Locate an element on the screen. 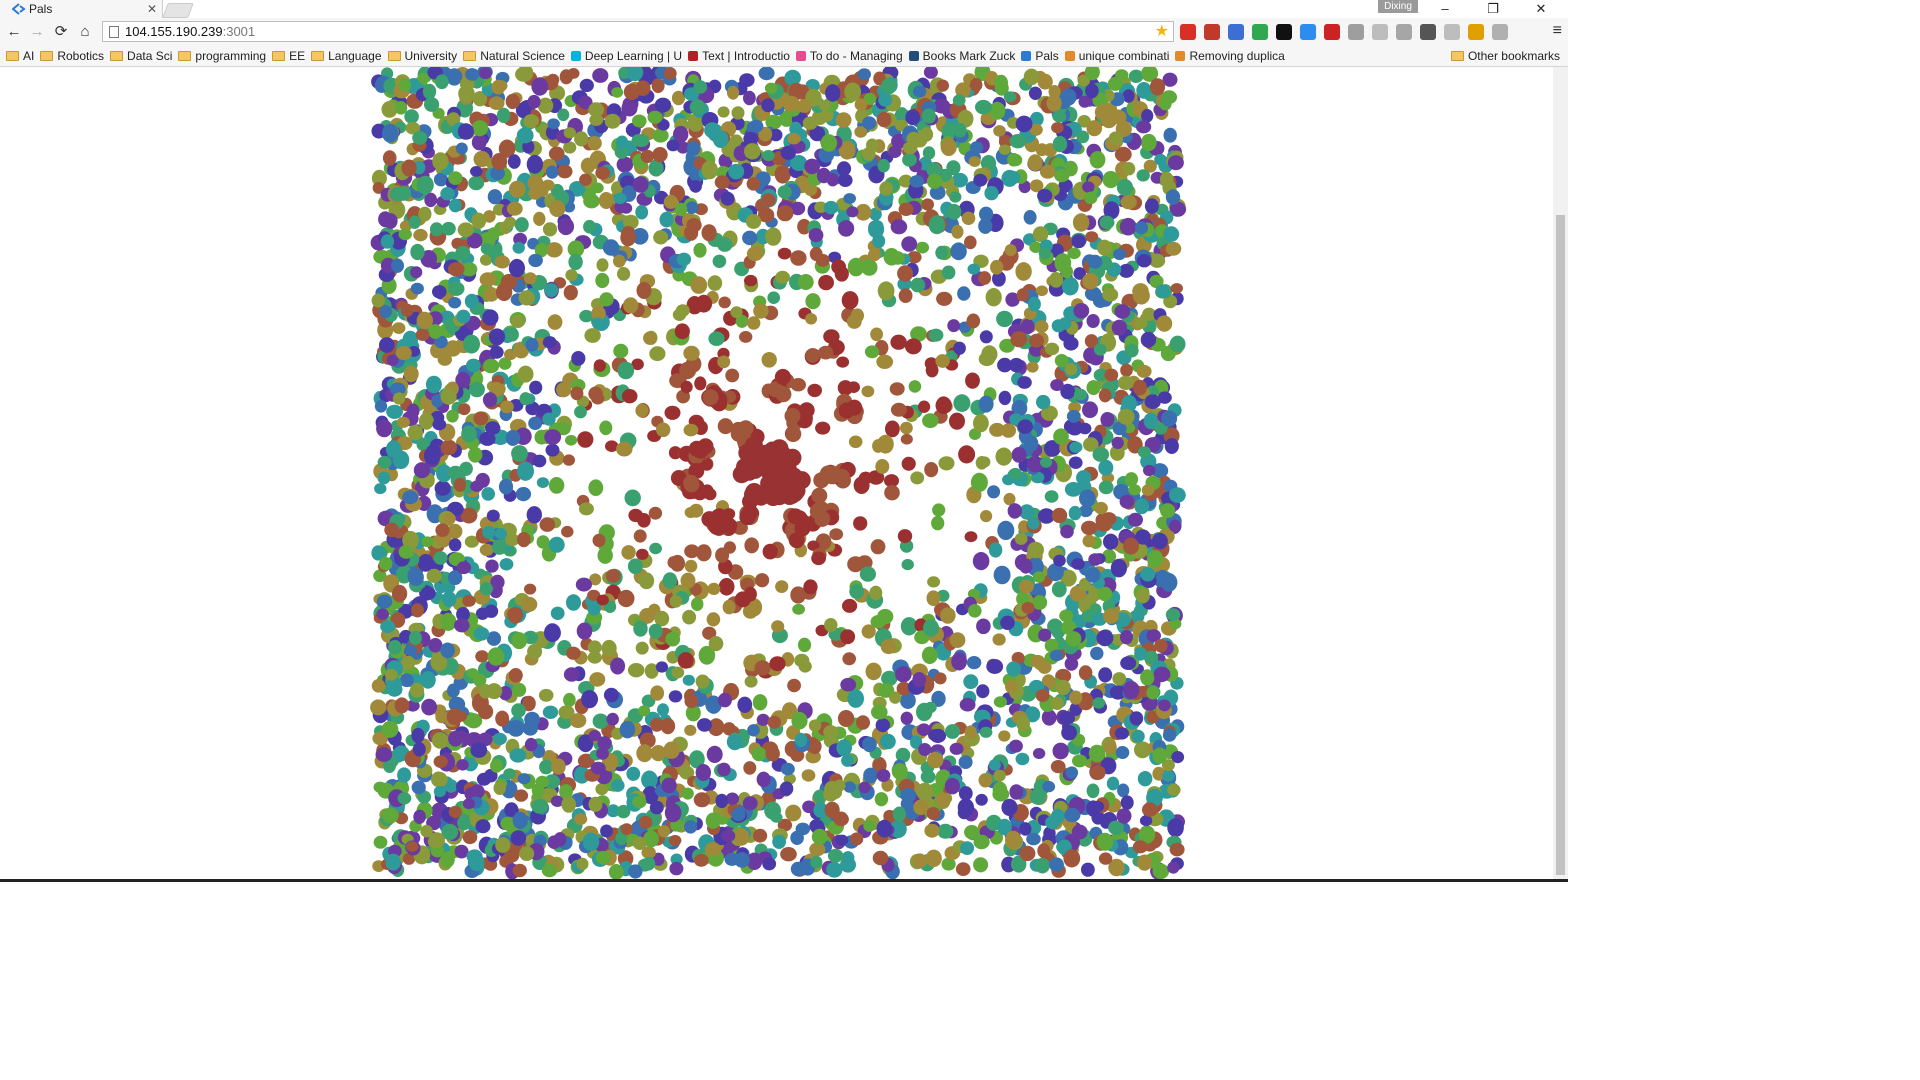 This screenshot has width=1920, height=1080. bookmark-item: AI is located at coordinates (20, 56).